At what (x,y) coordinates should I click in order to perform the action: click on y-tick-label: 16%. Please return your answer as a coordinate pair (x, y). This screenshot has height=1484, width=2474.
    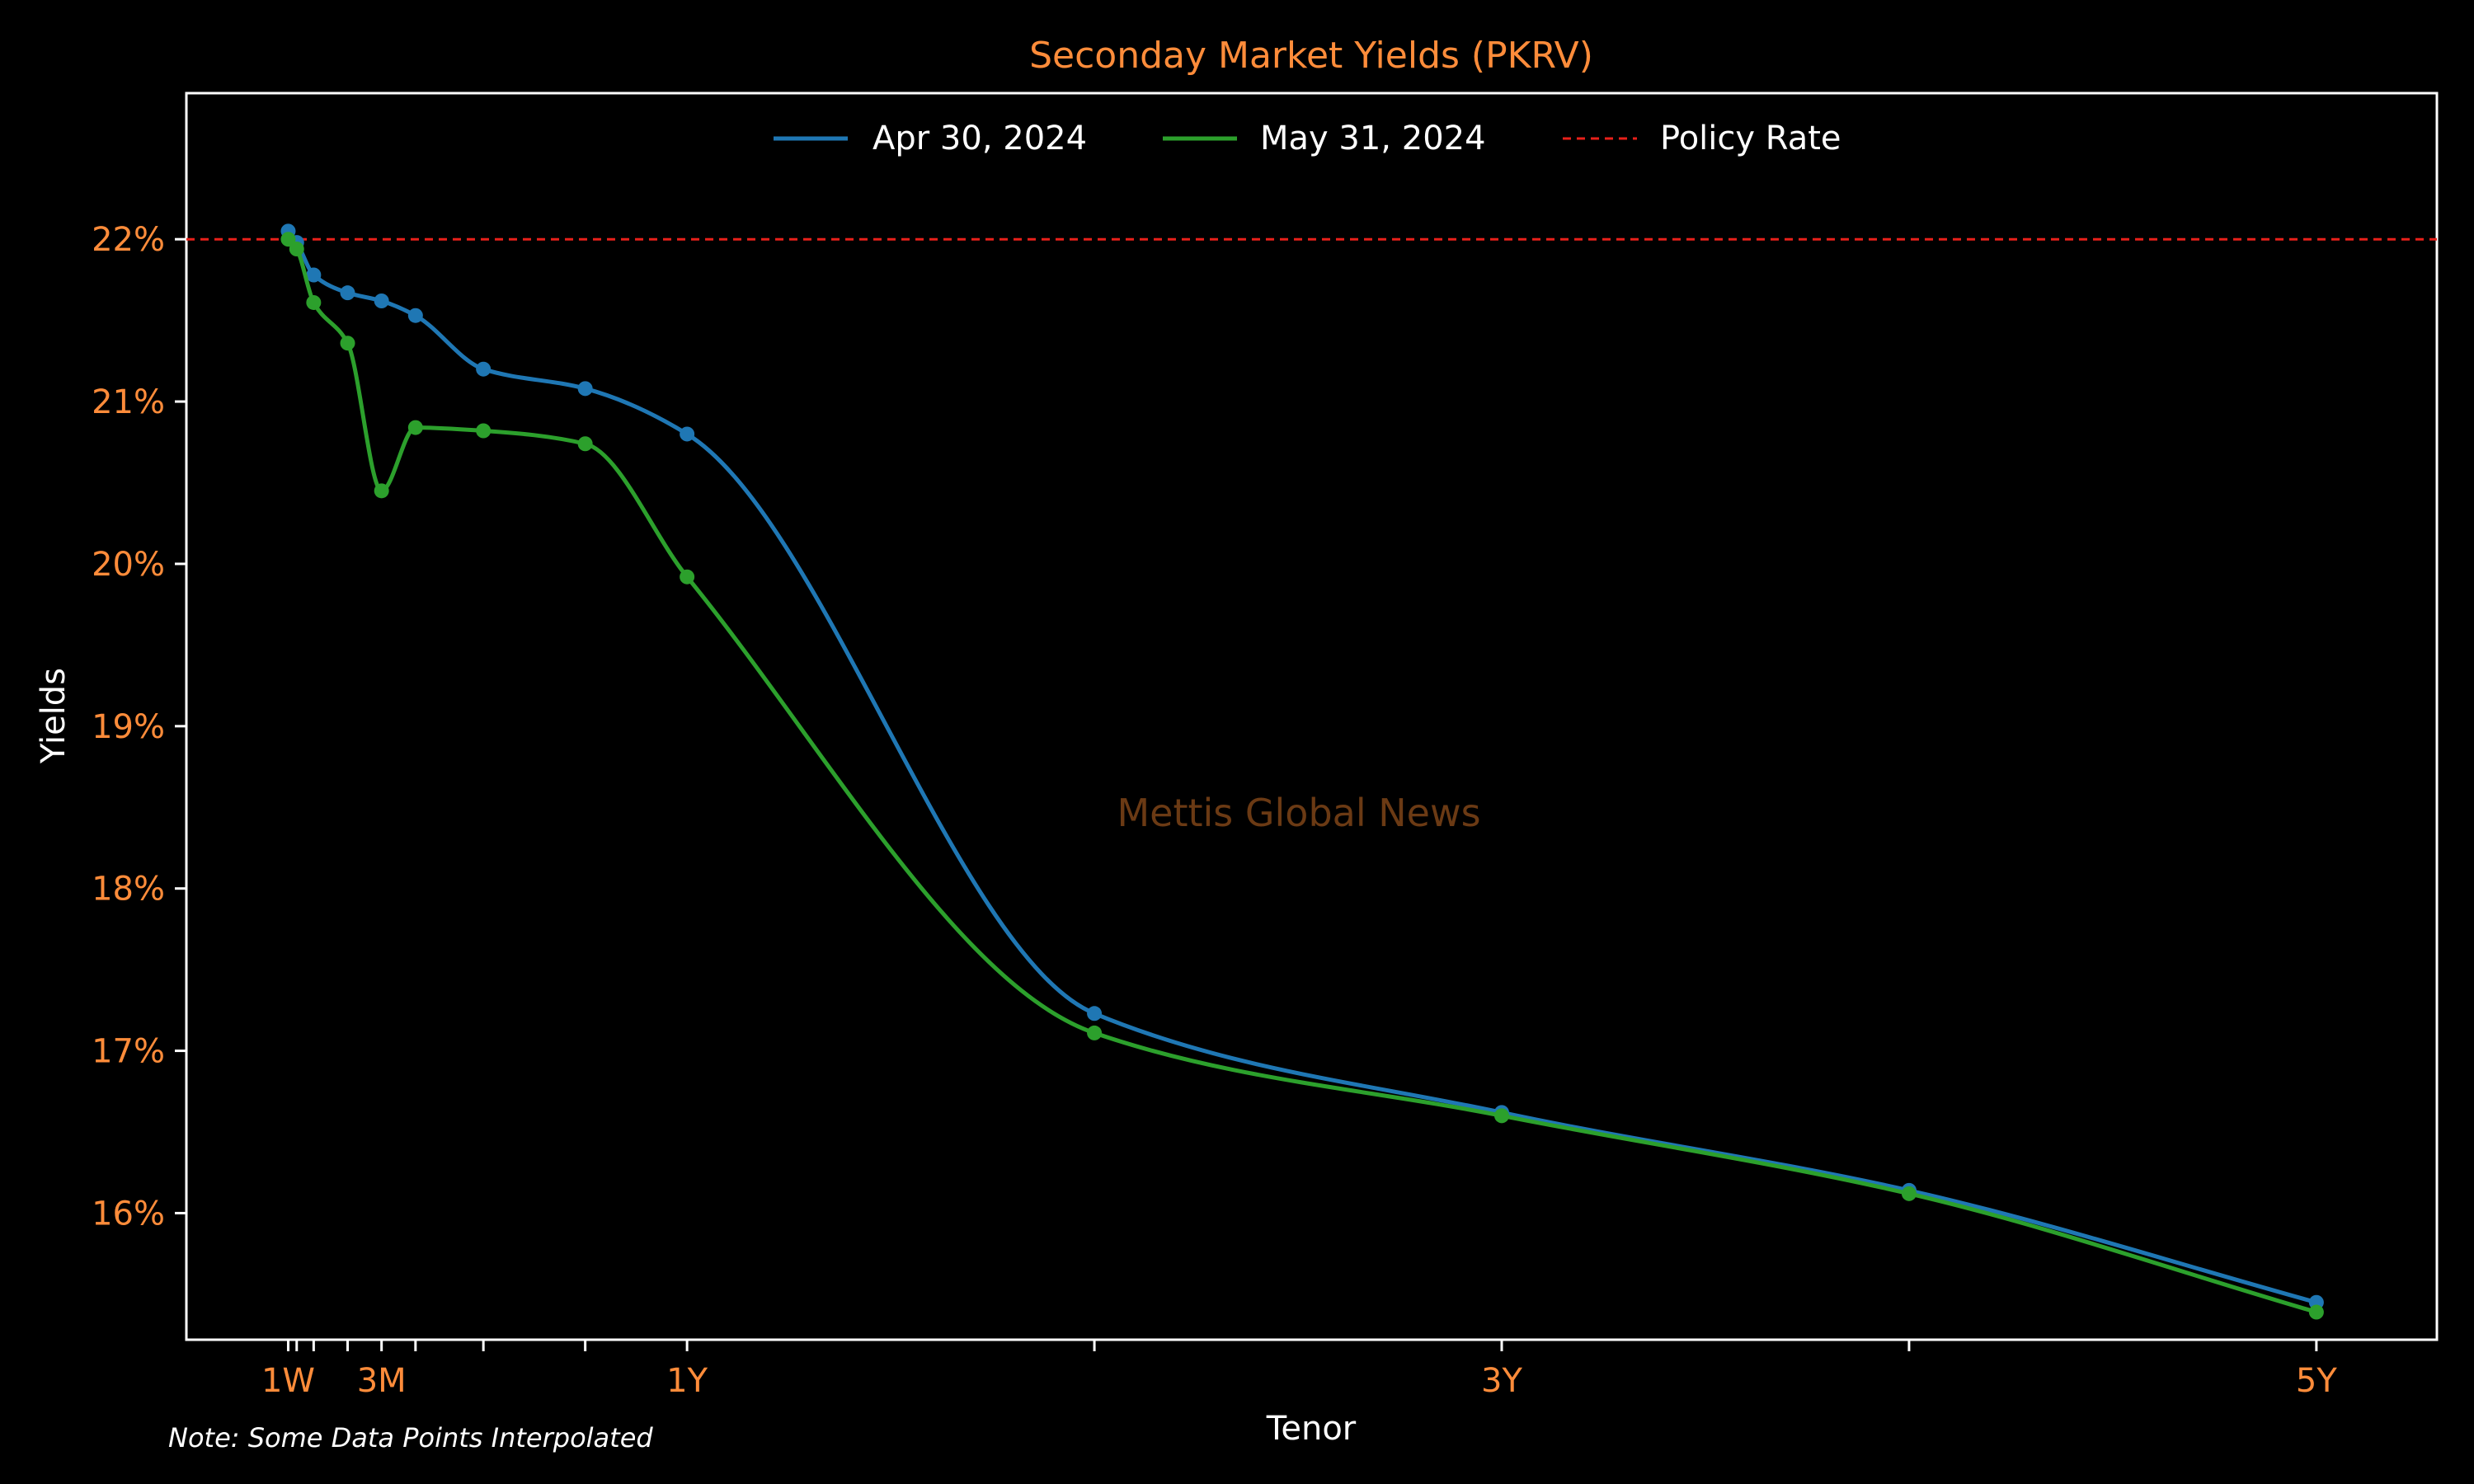
    Looking at the image, I should click on (128, 1214).